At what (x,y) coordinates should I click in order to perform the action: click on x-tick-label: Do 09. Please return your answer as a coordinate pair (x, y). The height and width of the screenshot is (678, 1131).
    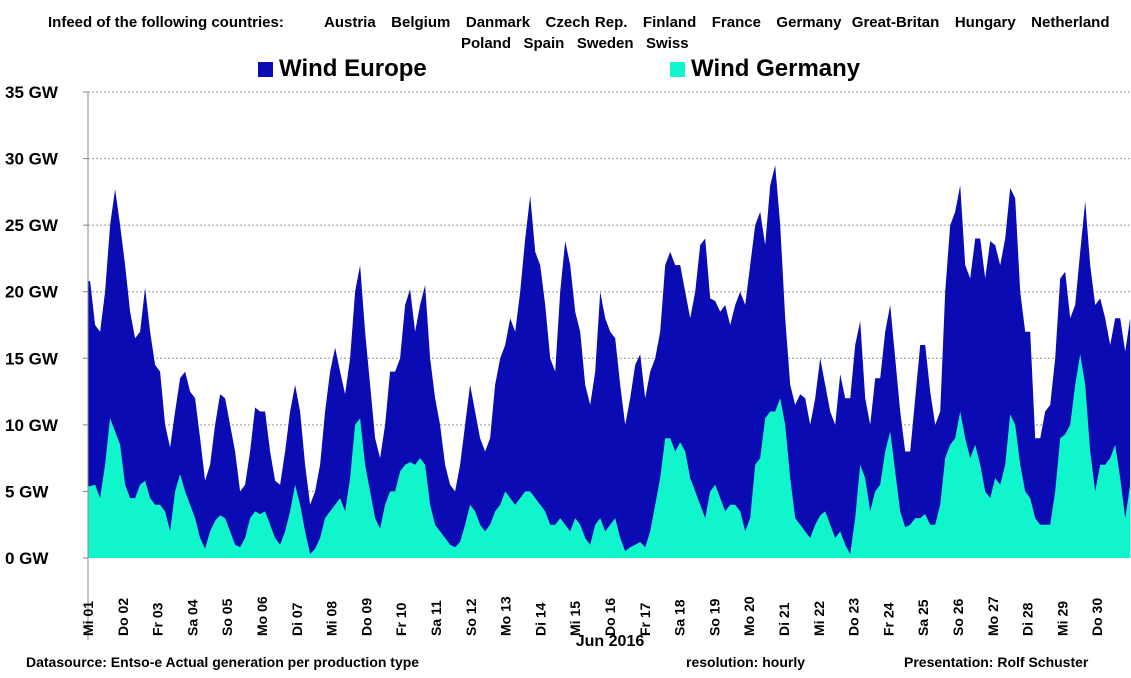
    Looking at the image, I should click on (366, 617).